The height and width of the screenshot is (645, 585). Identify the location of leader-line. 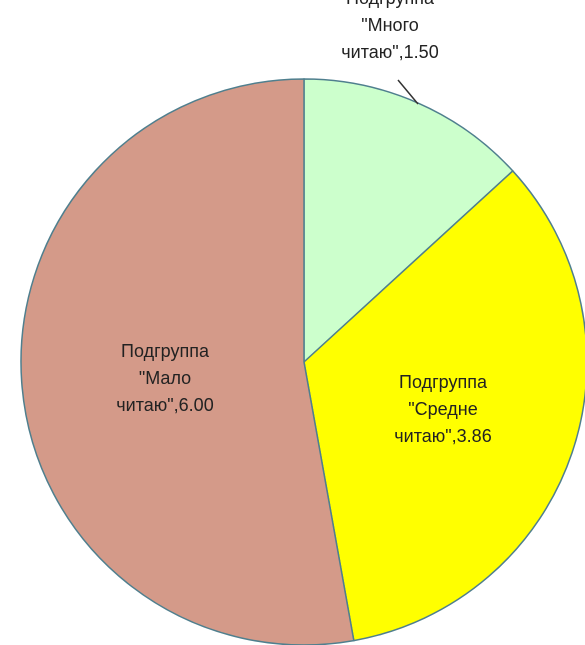
(408, 92).